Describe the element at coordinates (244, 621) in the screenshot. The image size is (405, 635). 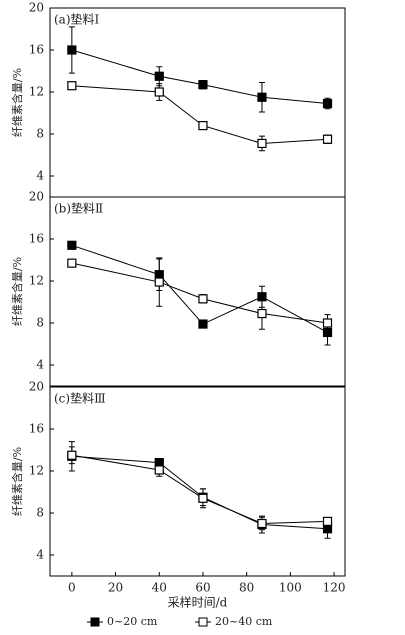
I see `legend-label: 20~40 cm` at that location.